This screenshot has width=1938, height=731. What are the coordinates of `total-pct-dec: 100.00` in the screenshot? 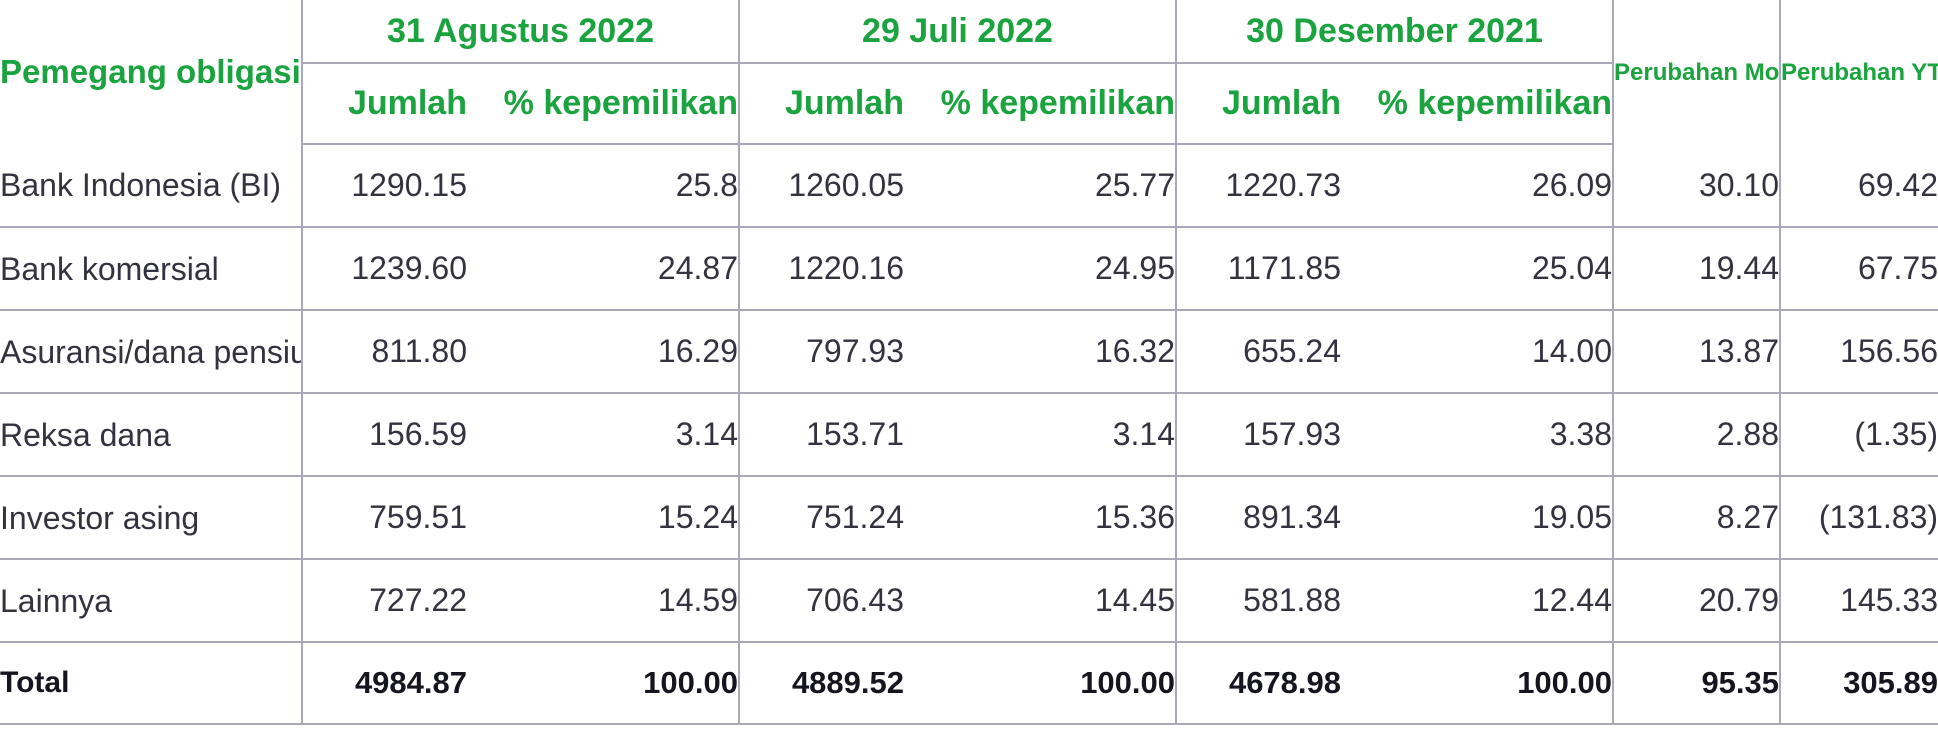 It's located at (1478, 683).